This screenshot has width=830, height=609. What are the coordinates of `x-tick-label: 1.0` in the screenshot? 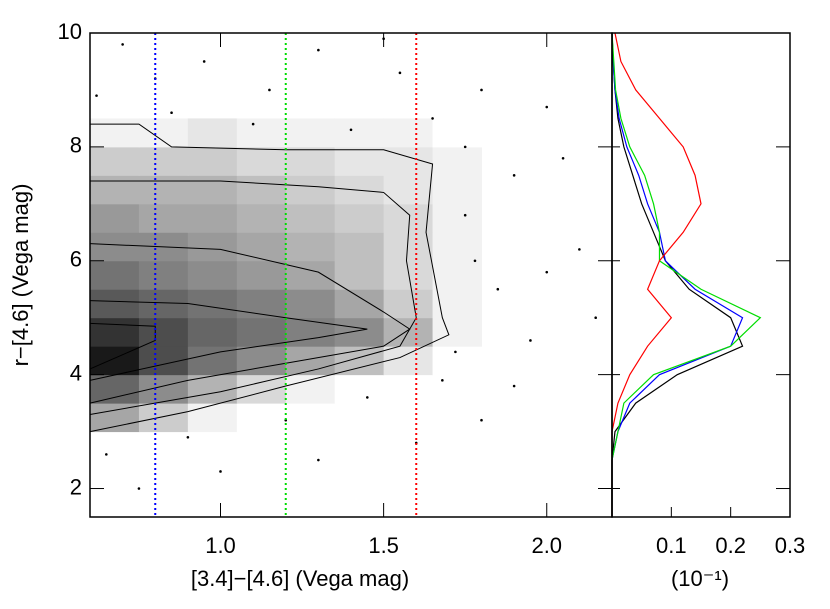 It's located at (220, 545).